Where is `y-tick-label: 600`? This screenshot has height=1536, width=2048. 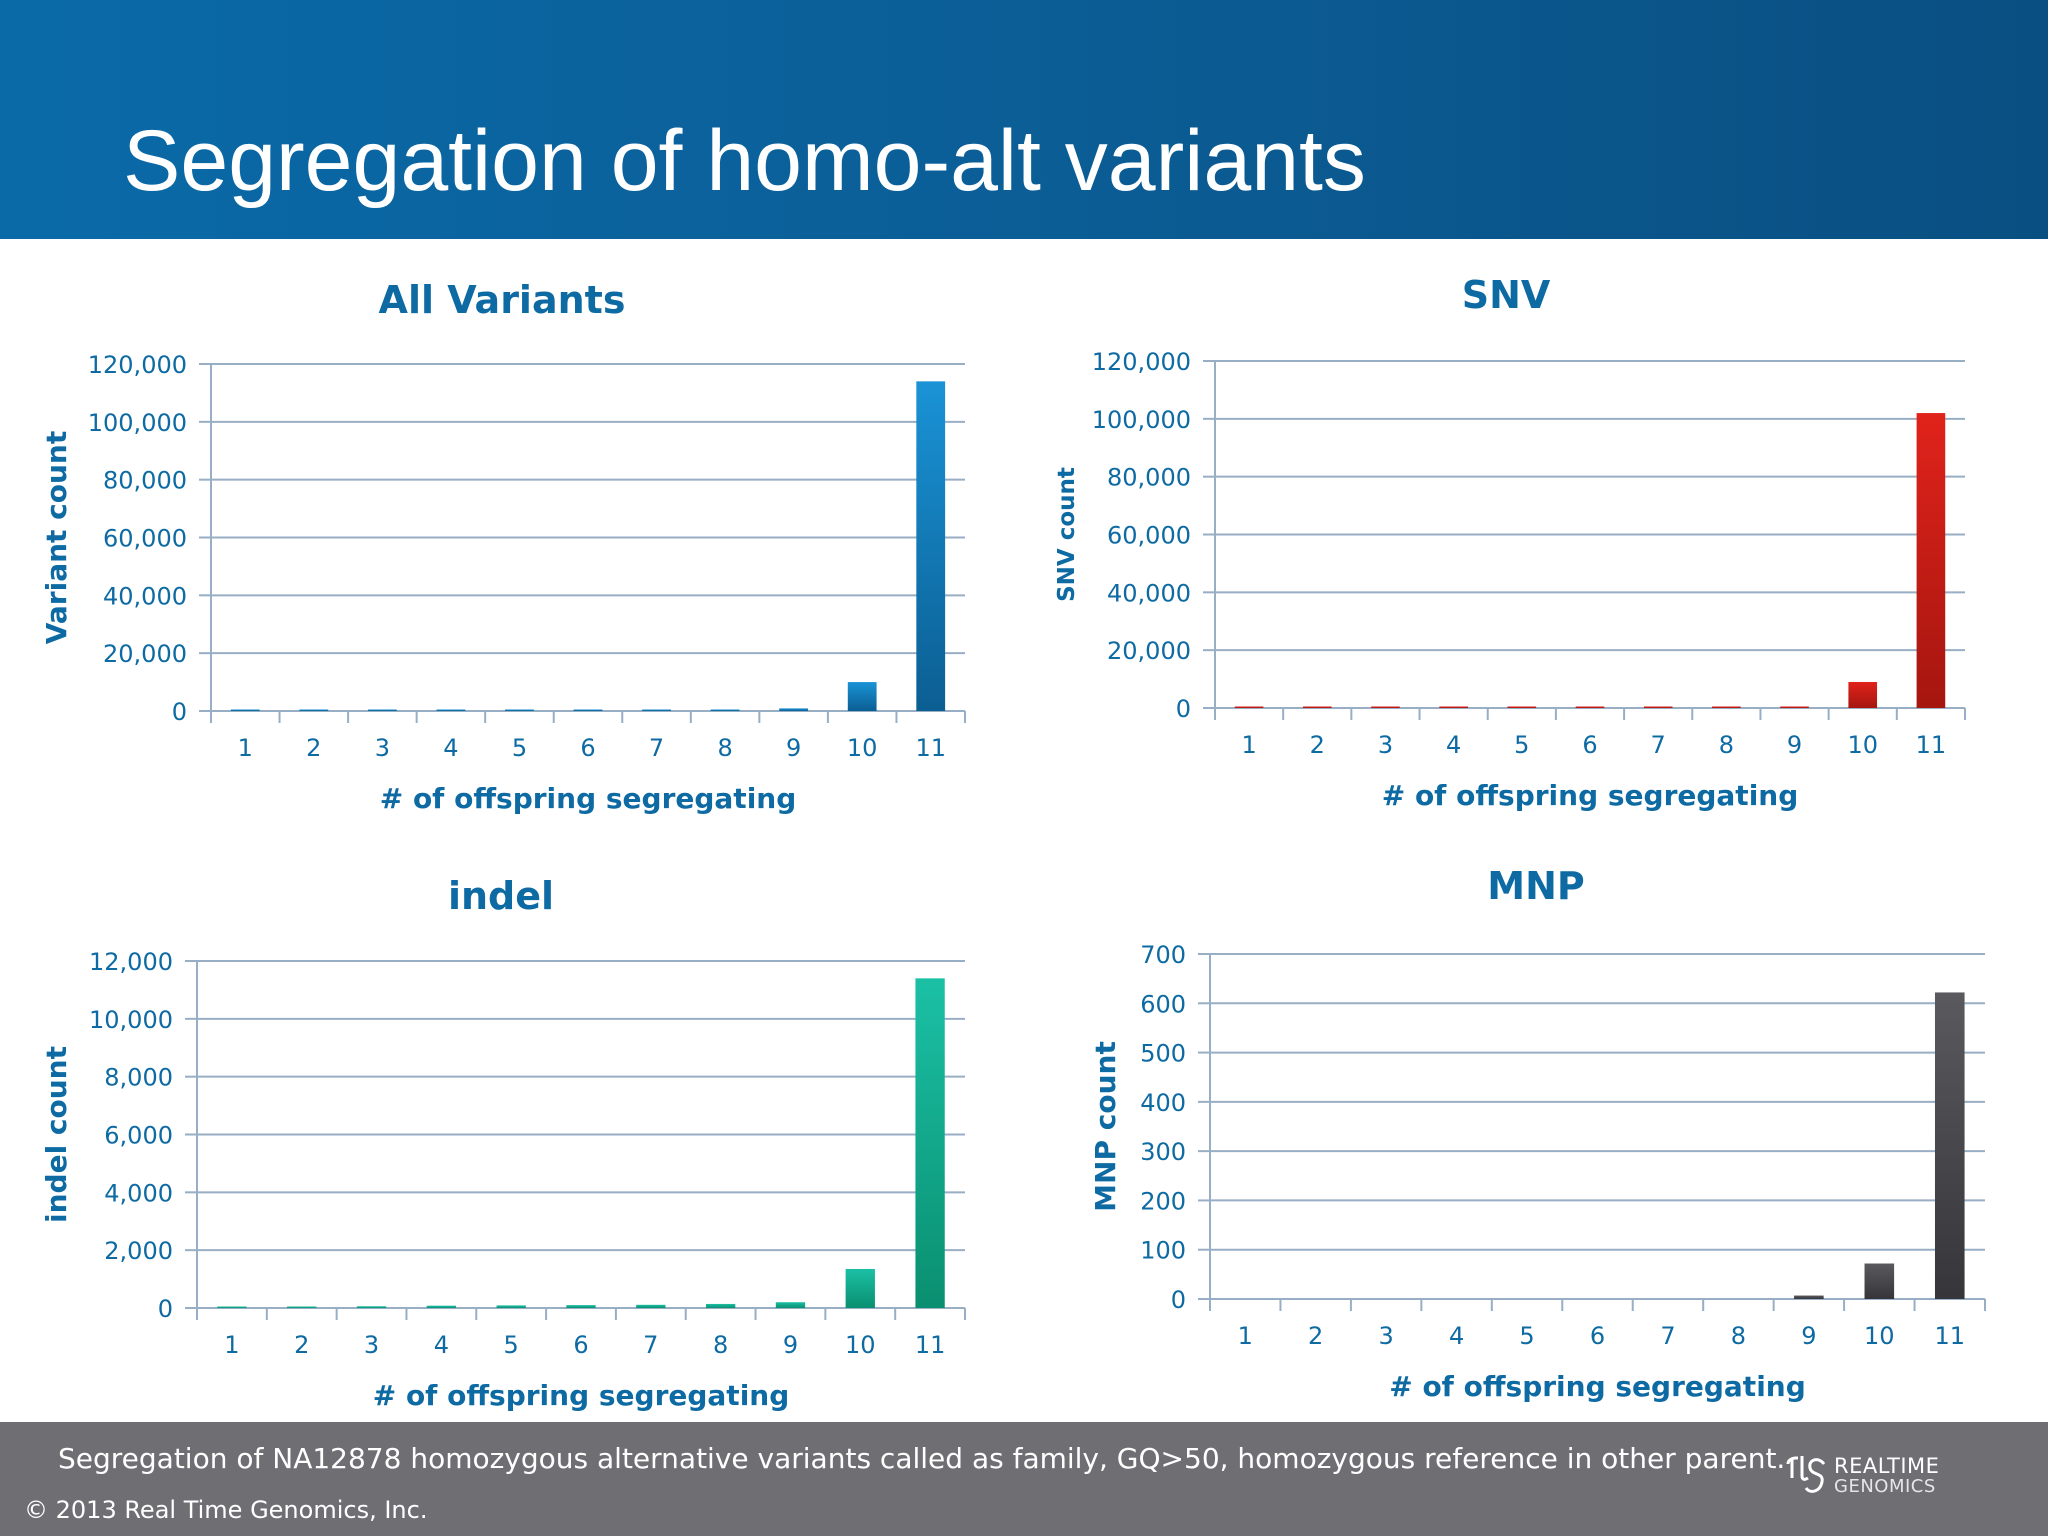 y-tick-label: 600 is located at coordinates (1163, 1004).